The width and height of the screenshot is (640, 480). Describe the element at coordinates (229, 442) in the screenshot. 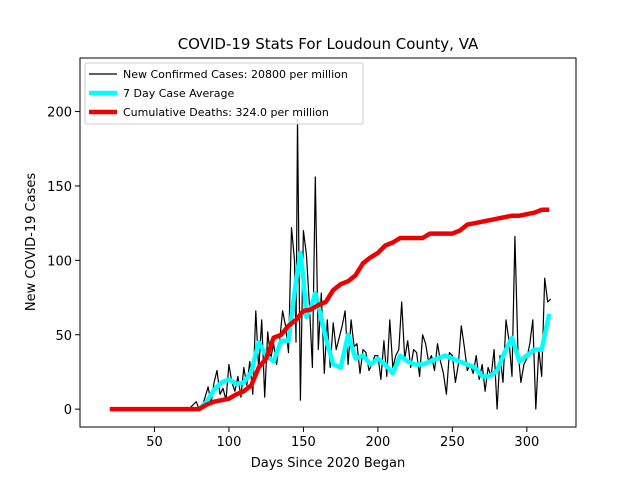

I see `x-tick-label: 100` at that location.